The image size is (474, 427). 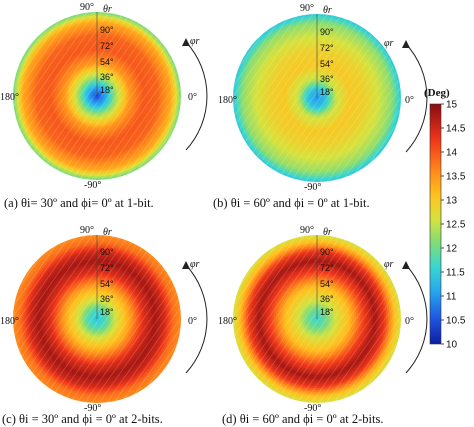 I want to click on panel-a-phi-arrow, so click(x=196, y=96).